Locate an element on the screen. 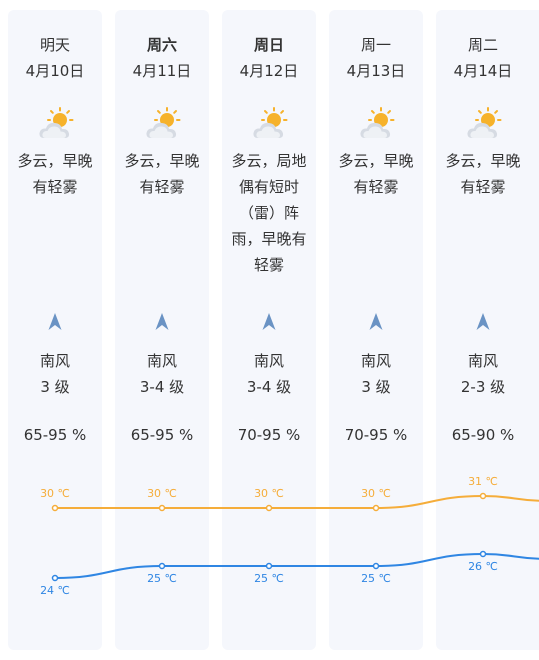  weather-description: 多云，局地偶有短时（雷）阵雨，早晚有轻雾 is located at coordinates (269, 213).